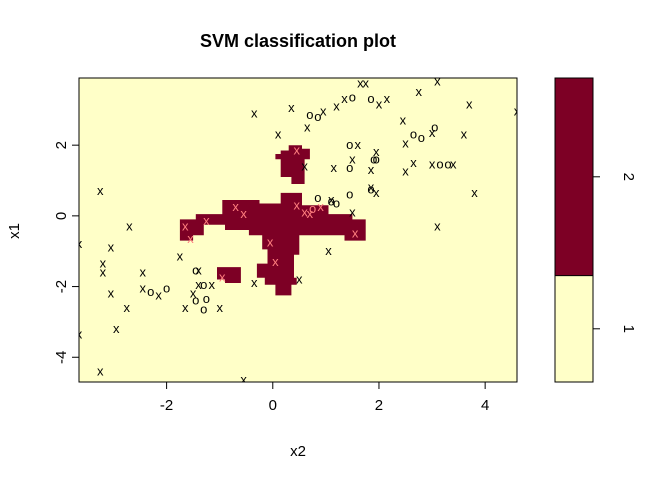 The width and height of the screenshot is (672, 480). What do you see at coordinates (61, 286) in the screenshot?
I see `y-tick-label: -2` at bounding box center [61, 286].